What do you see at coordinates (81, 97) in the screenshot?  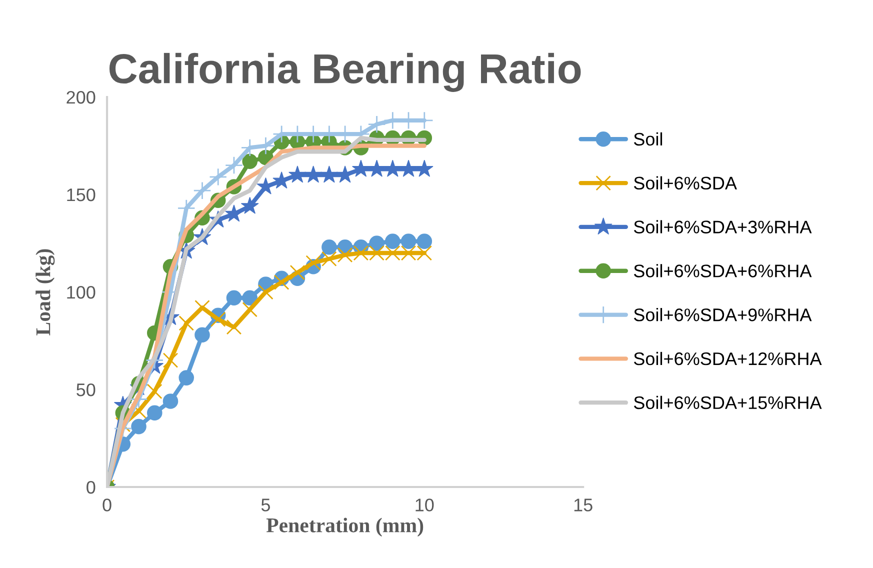 I see `y-tick-label: 200` at bounding box center [81, 97].